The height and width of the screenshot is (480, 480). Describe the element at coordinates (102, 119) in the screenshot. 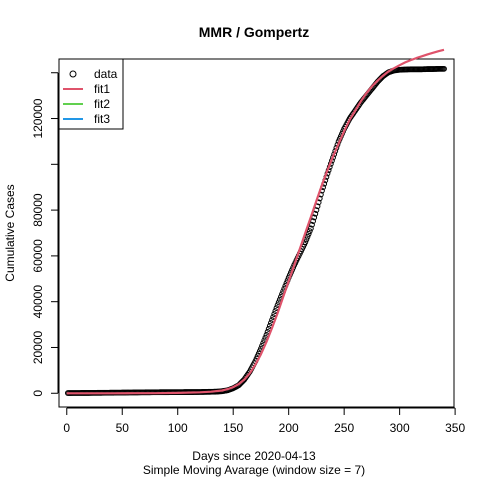

I see `legend-label-fit3: fit3` at that location.